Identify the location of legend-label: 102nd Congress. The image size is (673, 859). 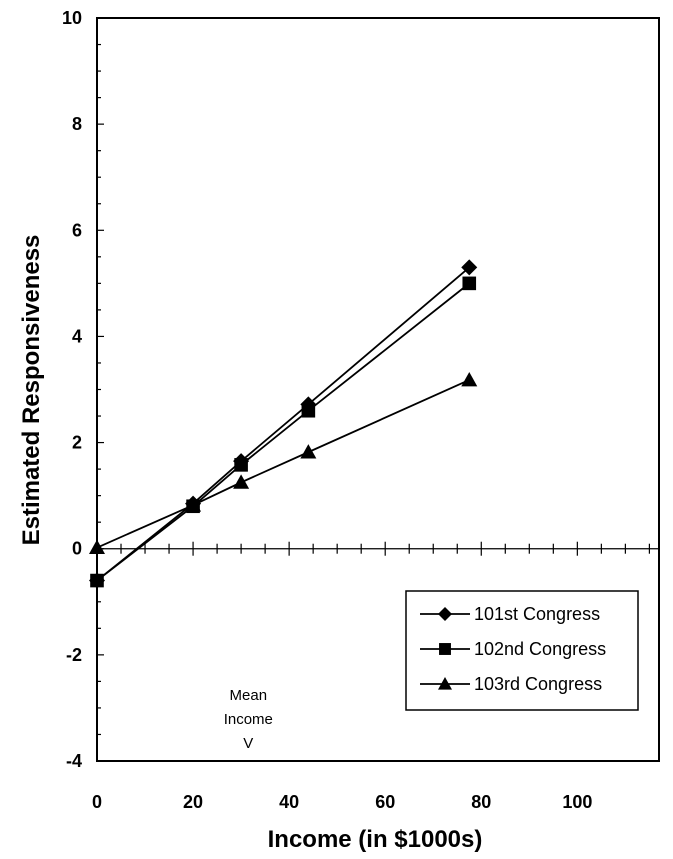
(540, 649).